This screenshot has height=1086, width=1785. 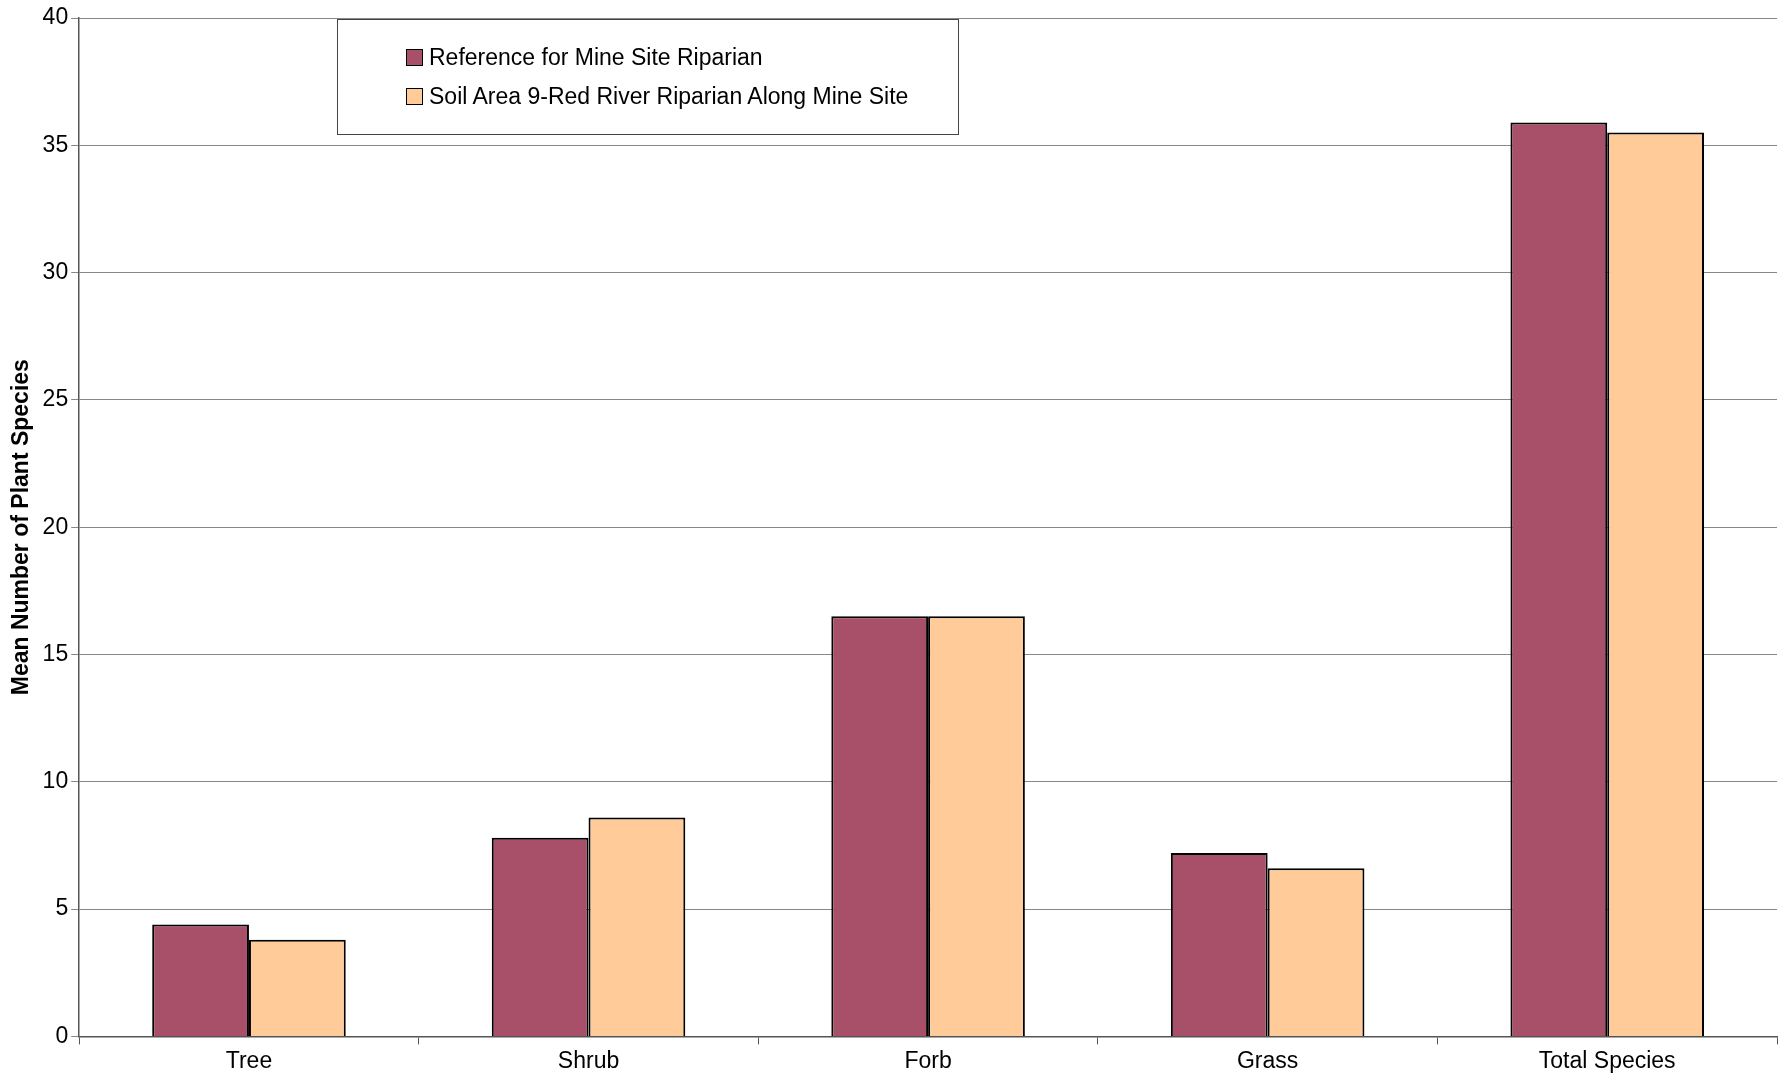 I want to click on legend-label: Soil Area 9-Red River Riparian Along Mine Site, so click(x=669, y=96).